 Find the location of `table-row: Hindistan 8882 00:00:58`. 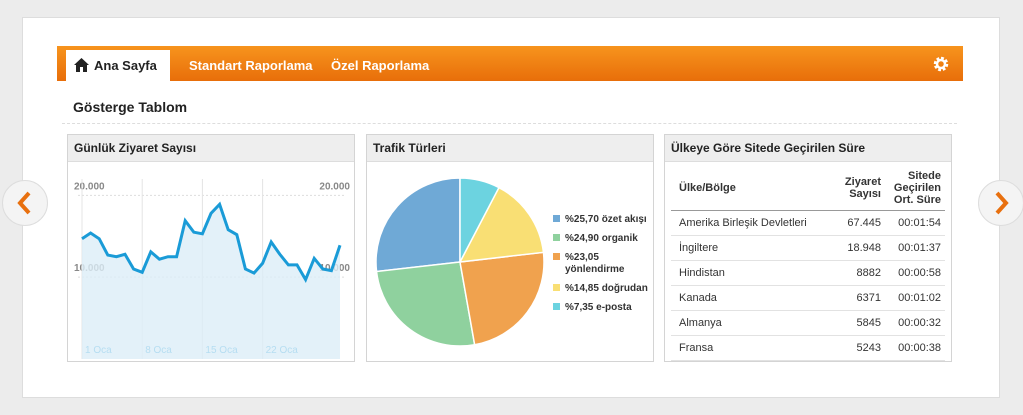

table-row: Hindistan 8882 00:00:58 is located at coordinates (808, 273).